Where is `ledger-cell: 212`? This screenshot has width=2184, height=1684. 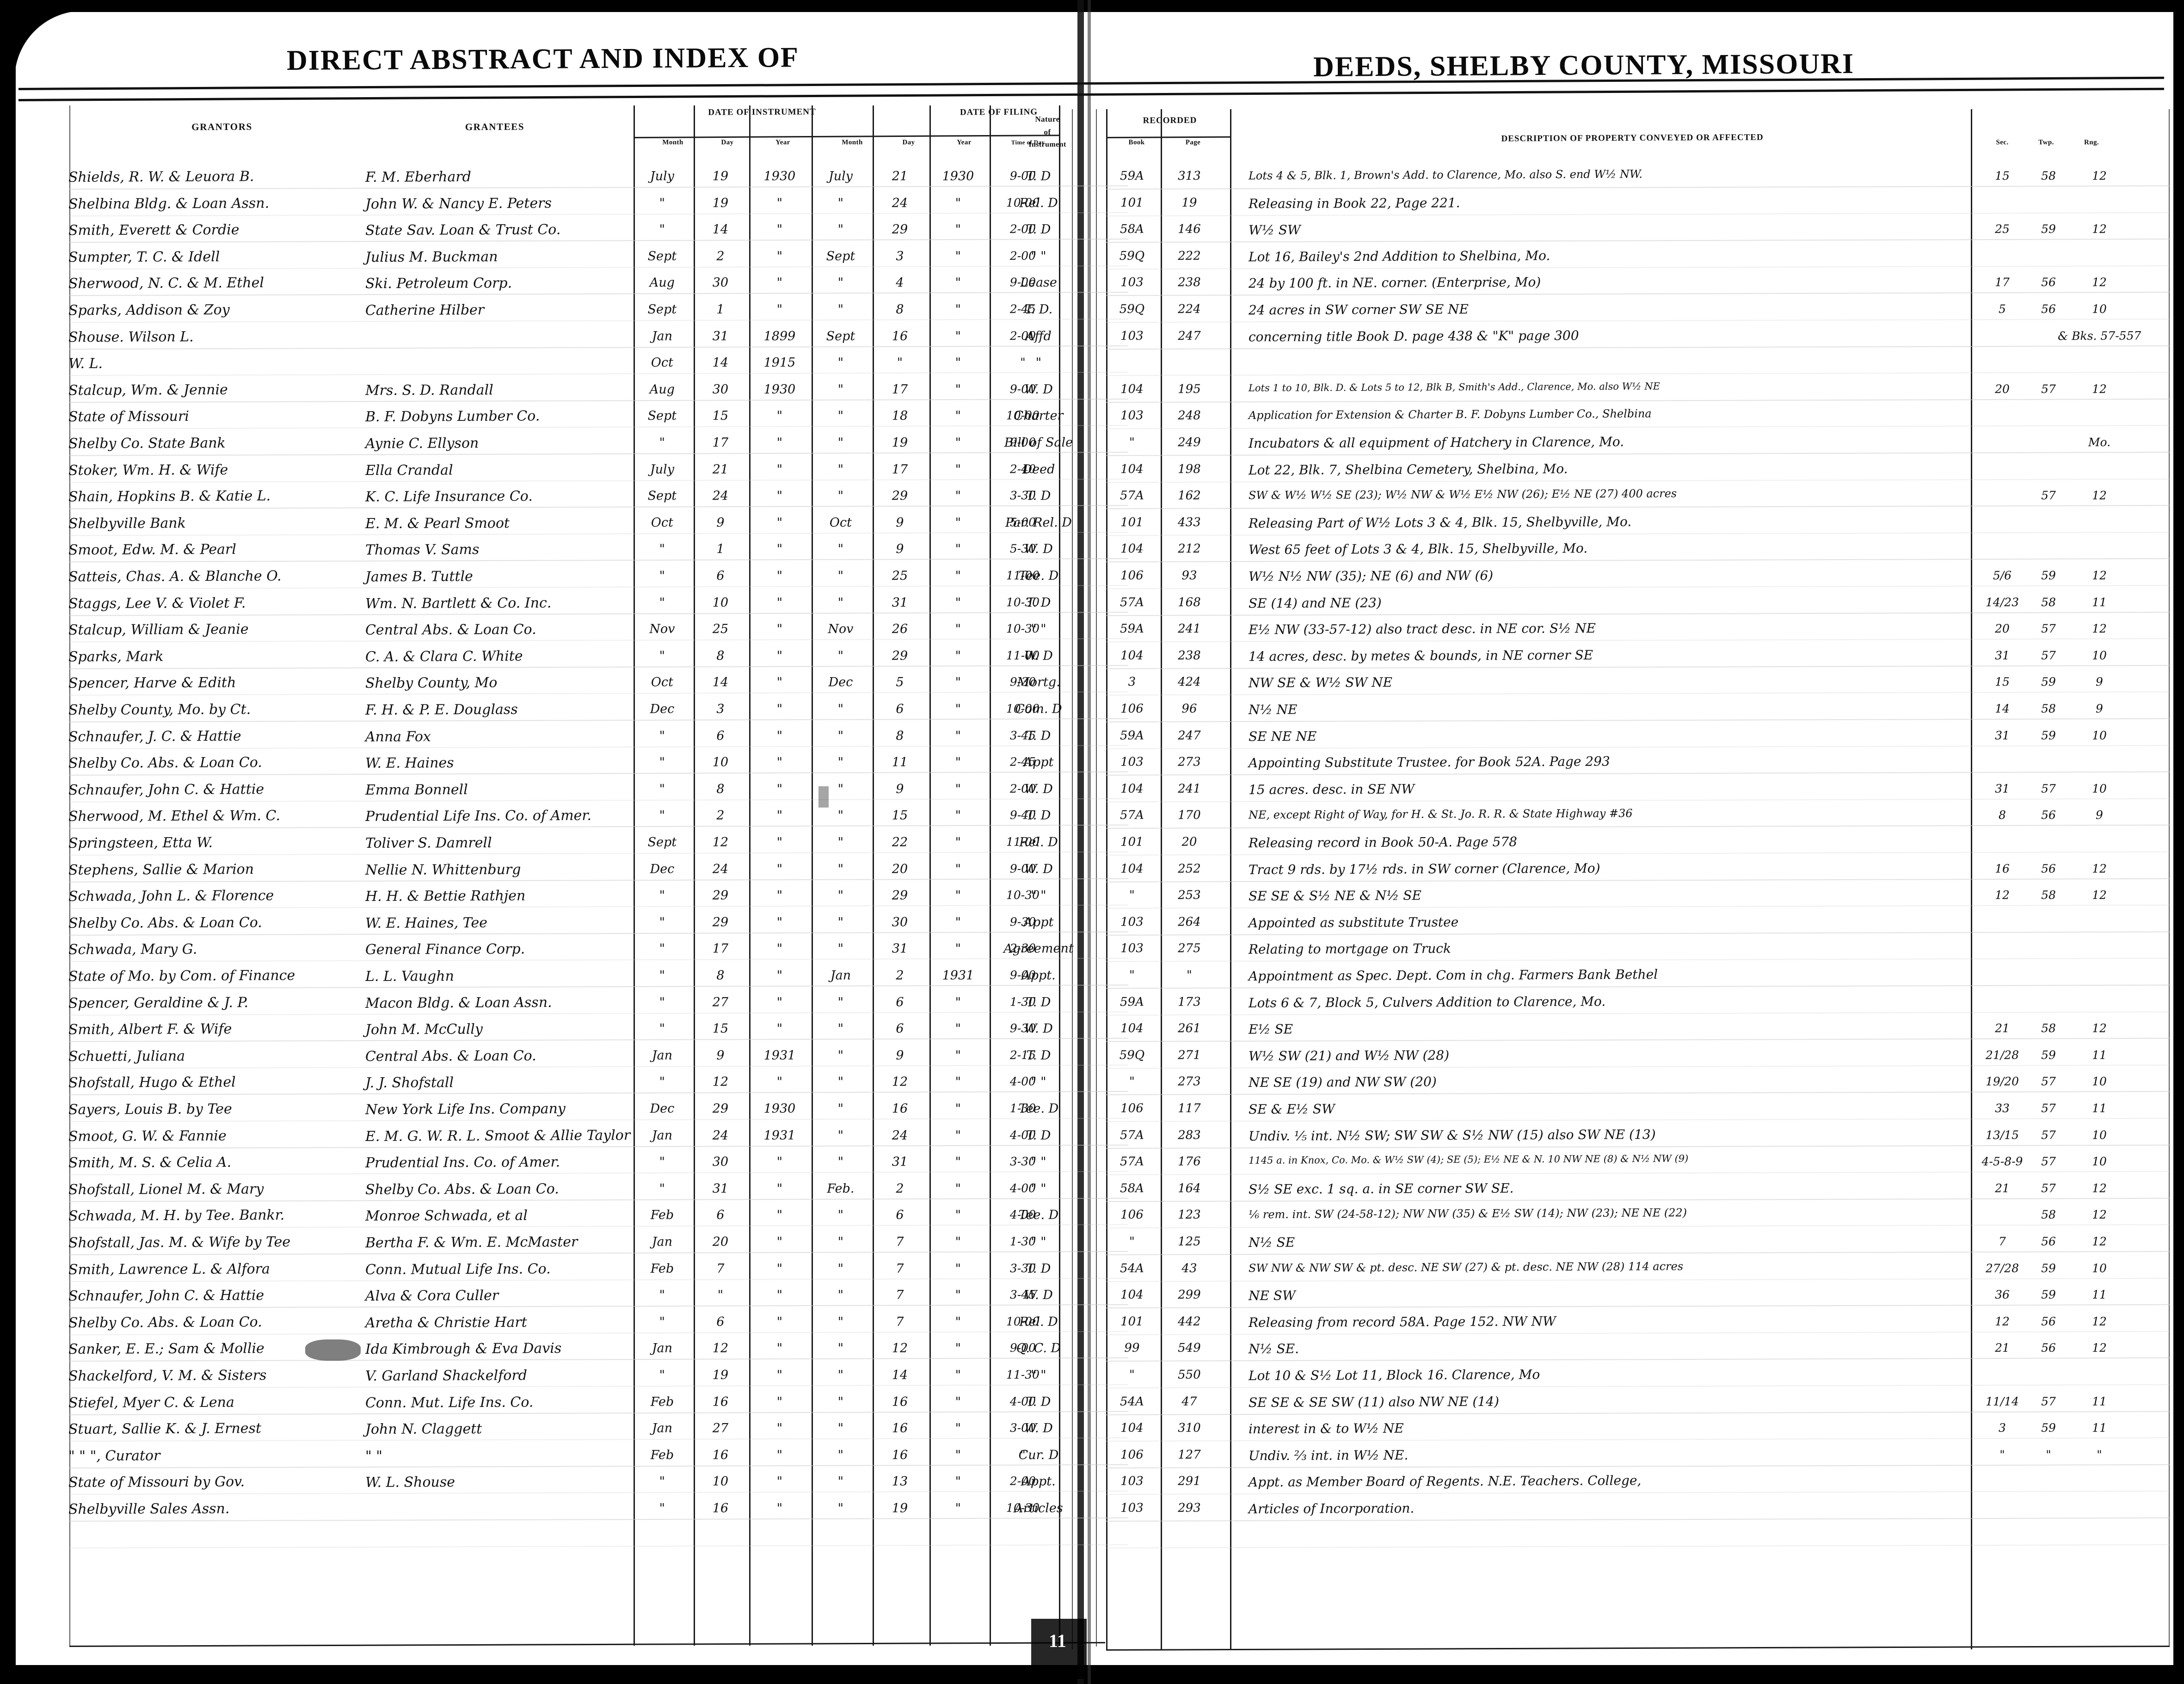
ledger-cell: 212 is located at coordinates (1189, 549).